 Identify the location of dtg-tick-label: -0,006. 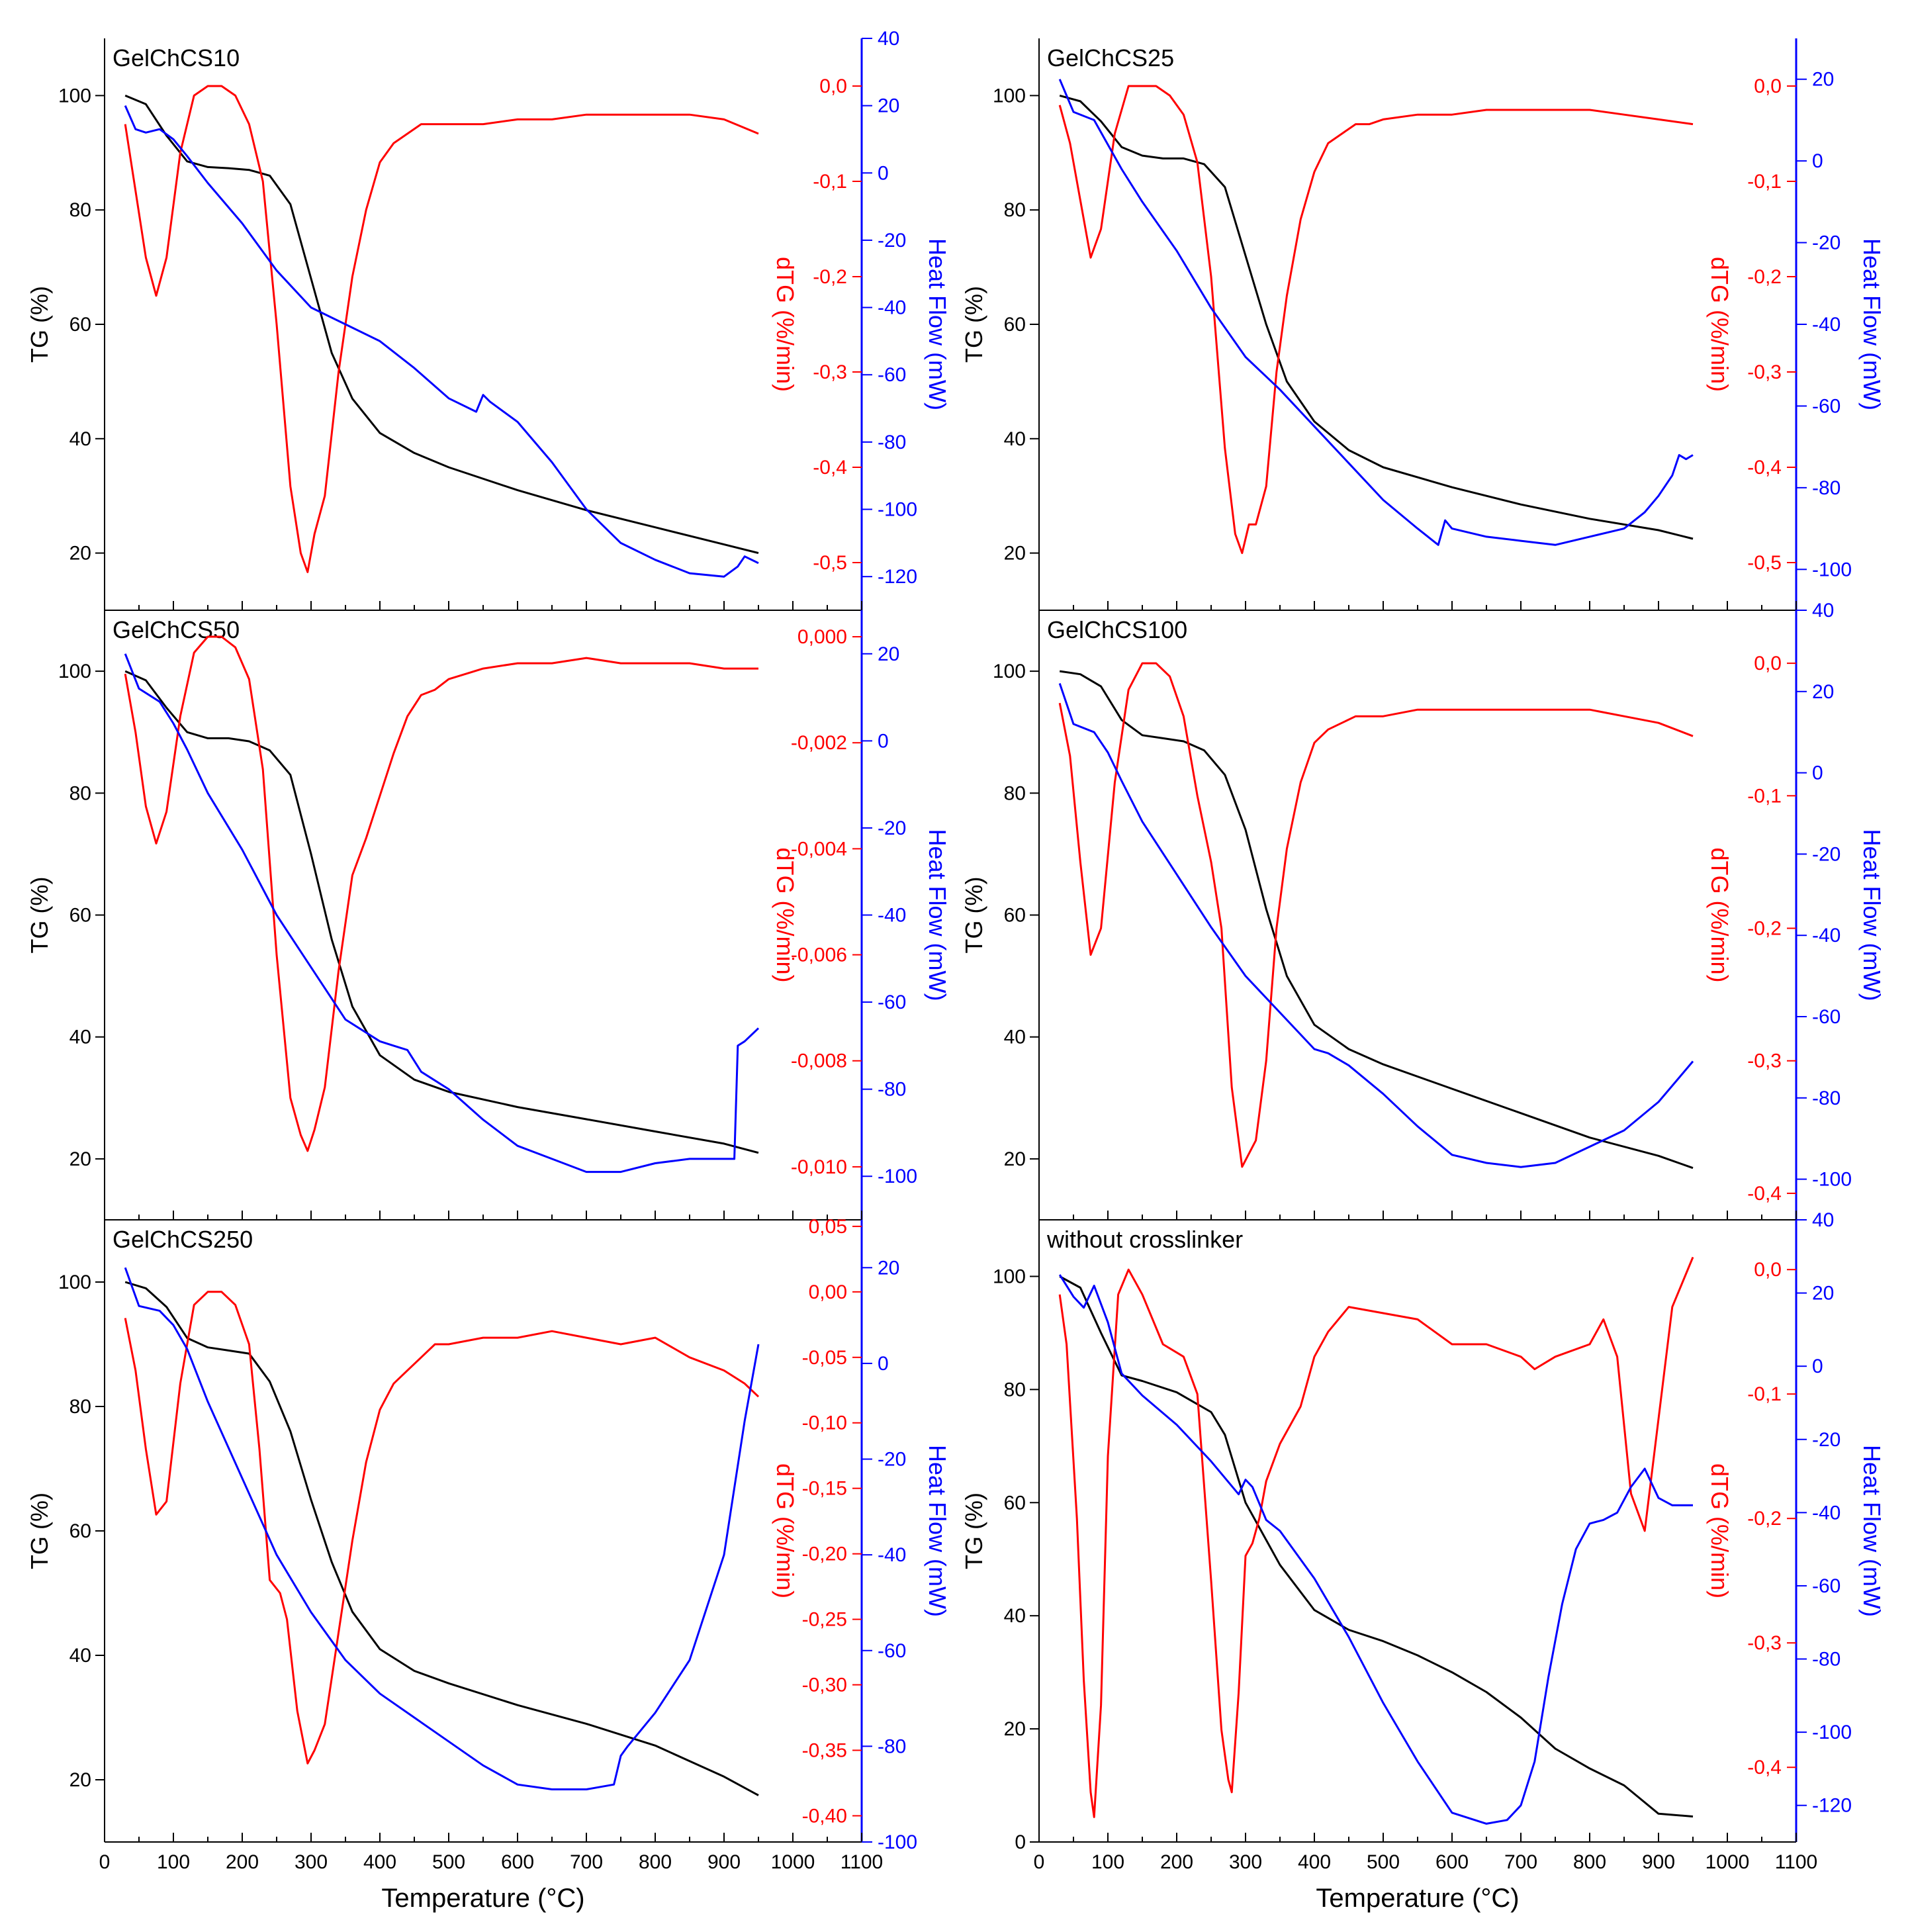
(819, 955).